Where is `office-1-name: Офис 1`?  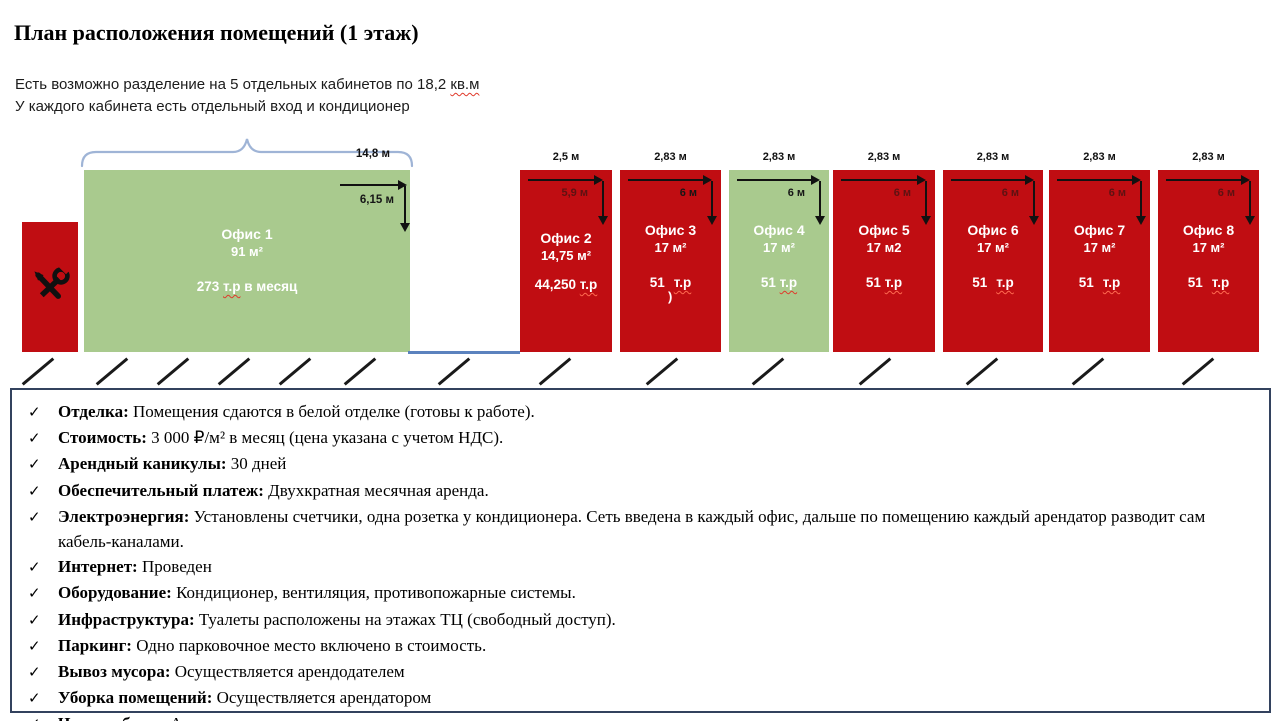
office-1-name: Офис 1 is located at coordinates (247, 234).